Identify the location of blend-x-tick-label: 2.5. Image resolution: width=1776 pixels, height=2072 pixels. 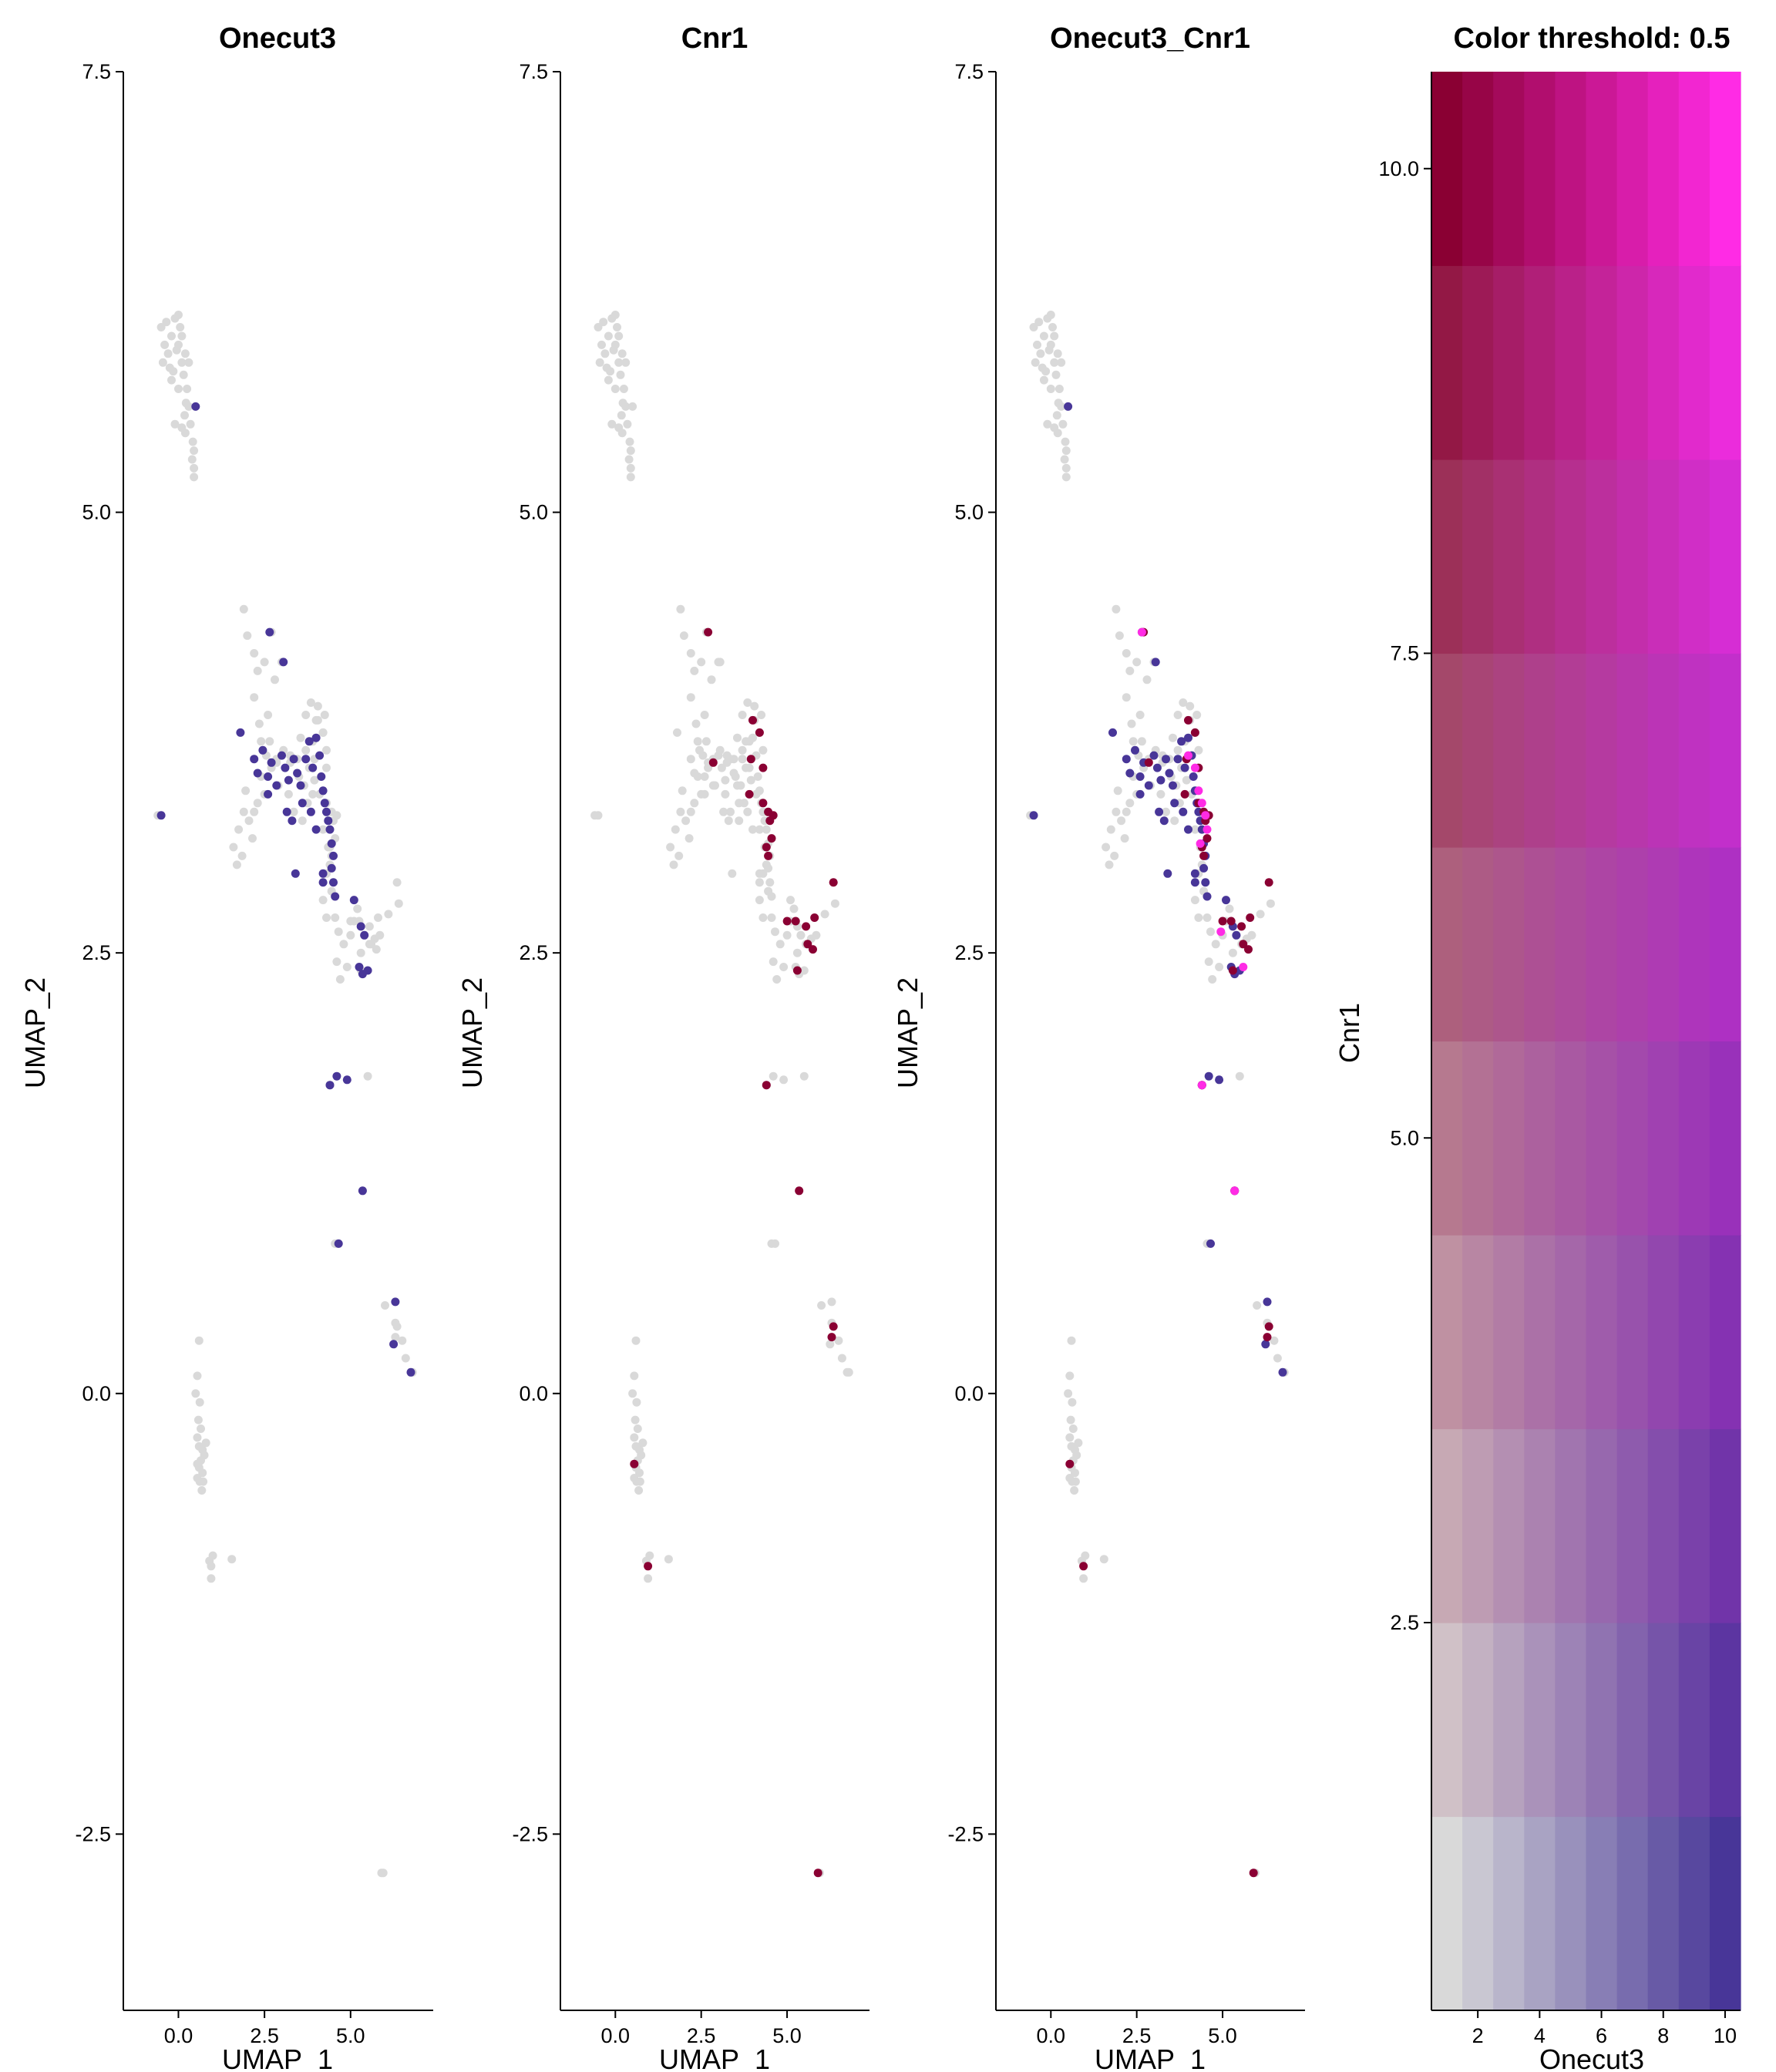
(1137, 2036).